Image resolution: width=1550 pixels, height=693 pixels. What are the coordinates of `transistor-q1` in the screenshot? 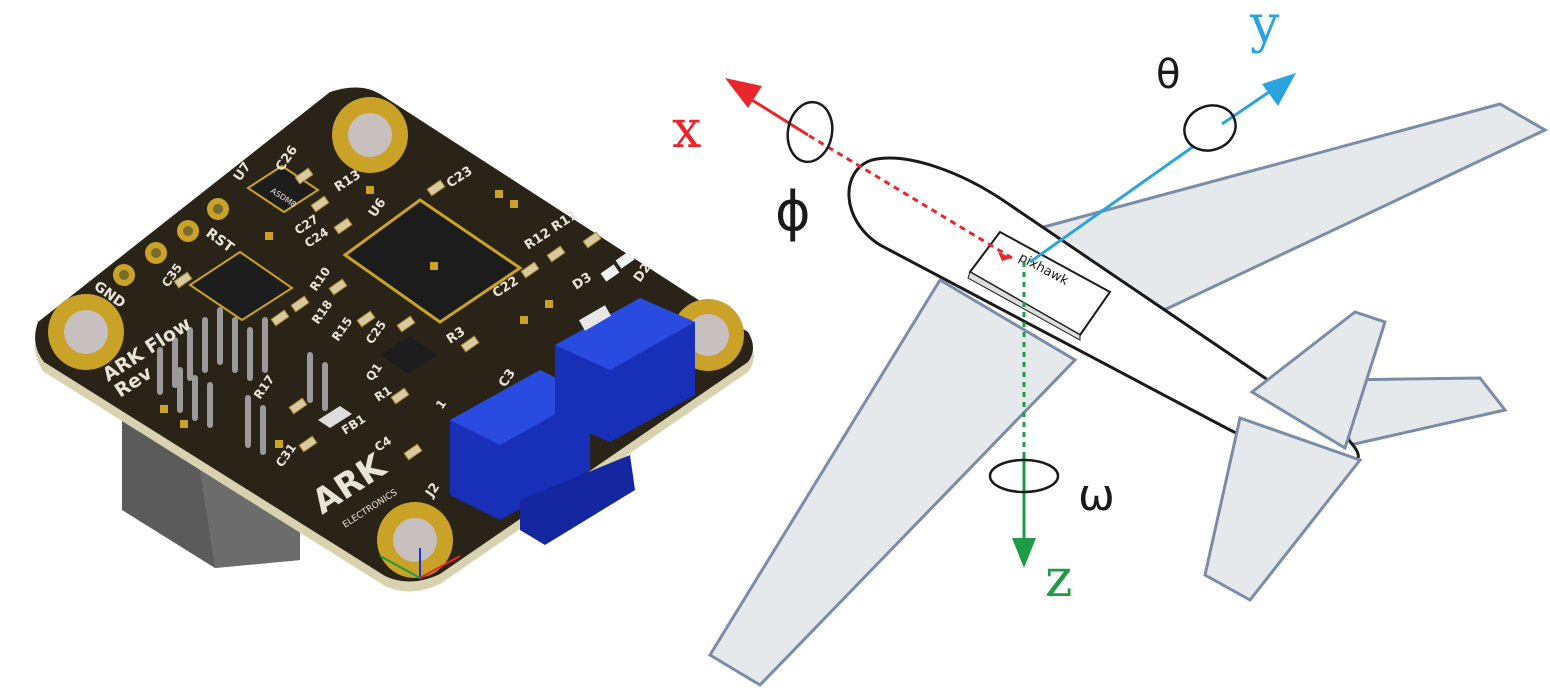 It's located at (409, 355).